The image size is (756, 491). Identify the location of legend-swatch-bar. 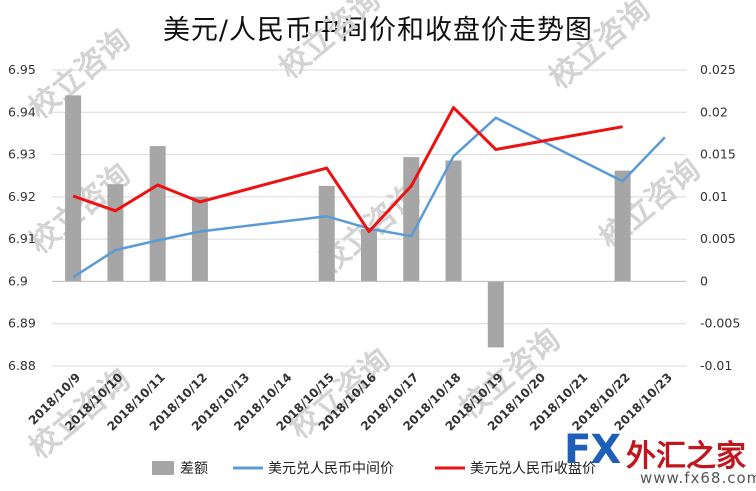
(163, 468).